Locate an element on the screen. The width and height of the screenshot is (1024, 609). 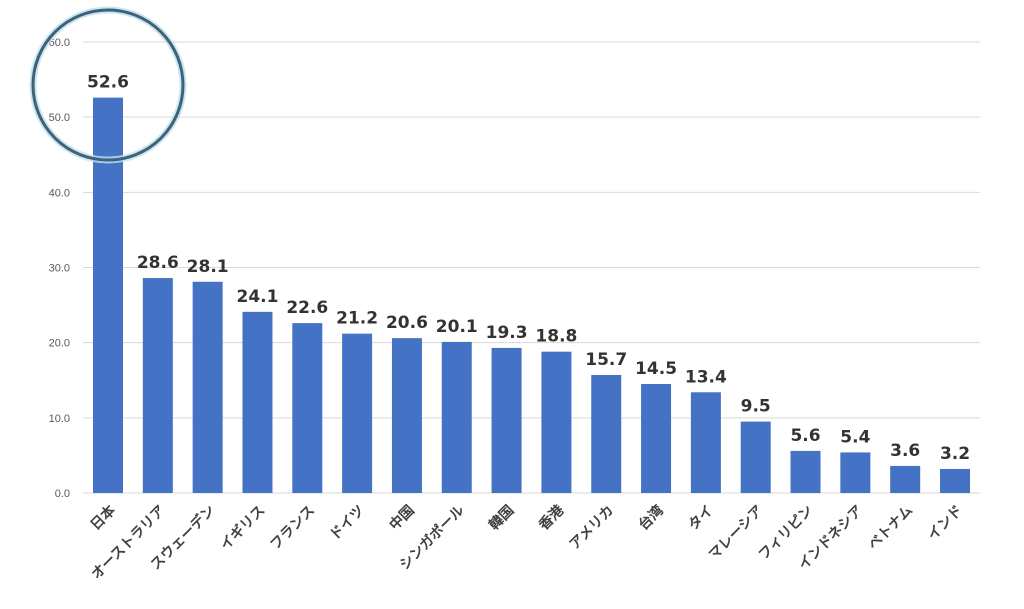
category-label: 中国 is located at coordinates (402, 518).